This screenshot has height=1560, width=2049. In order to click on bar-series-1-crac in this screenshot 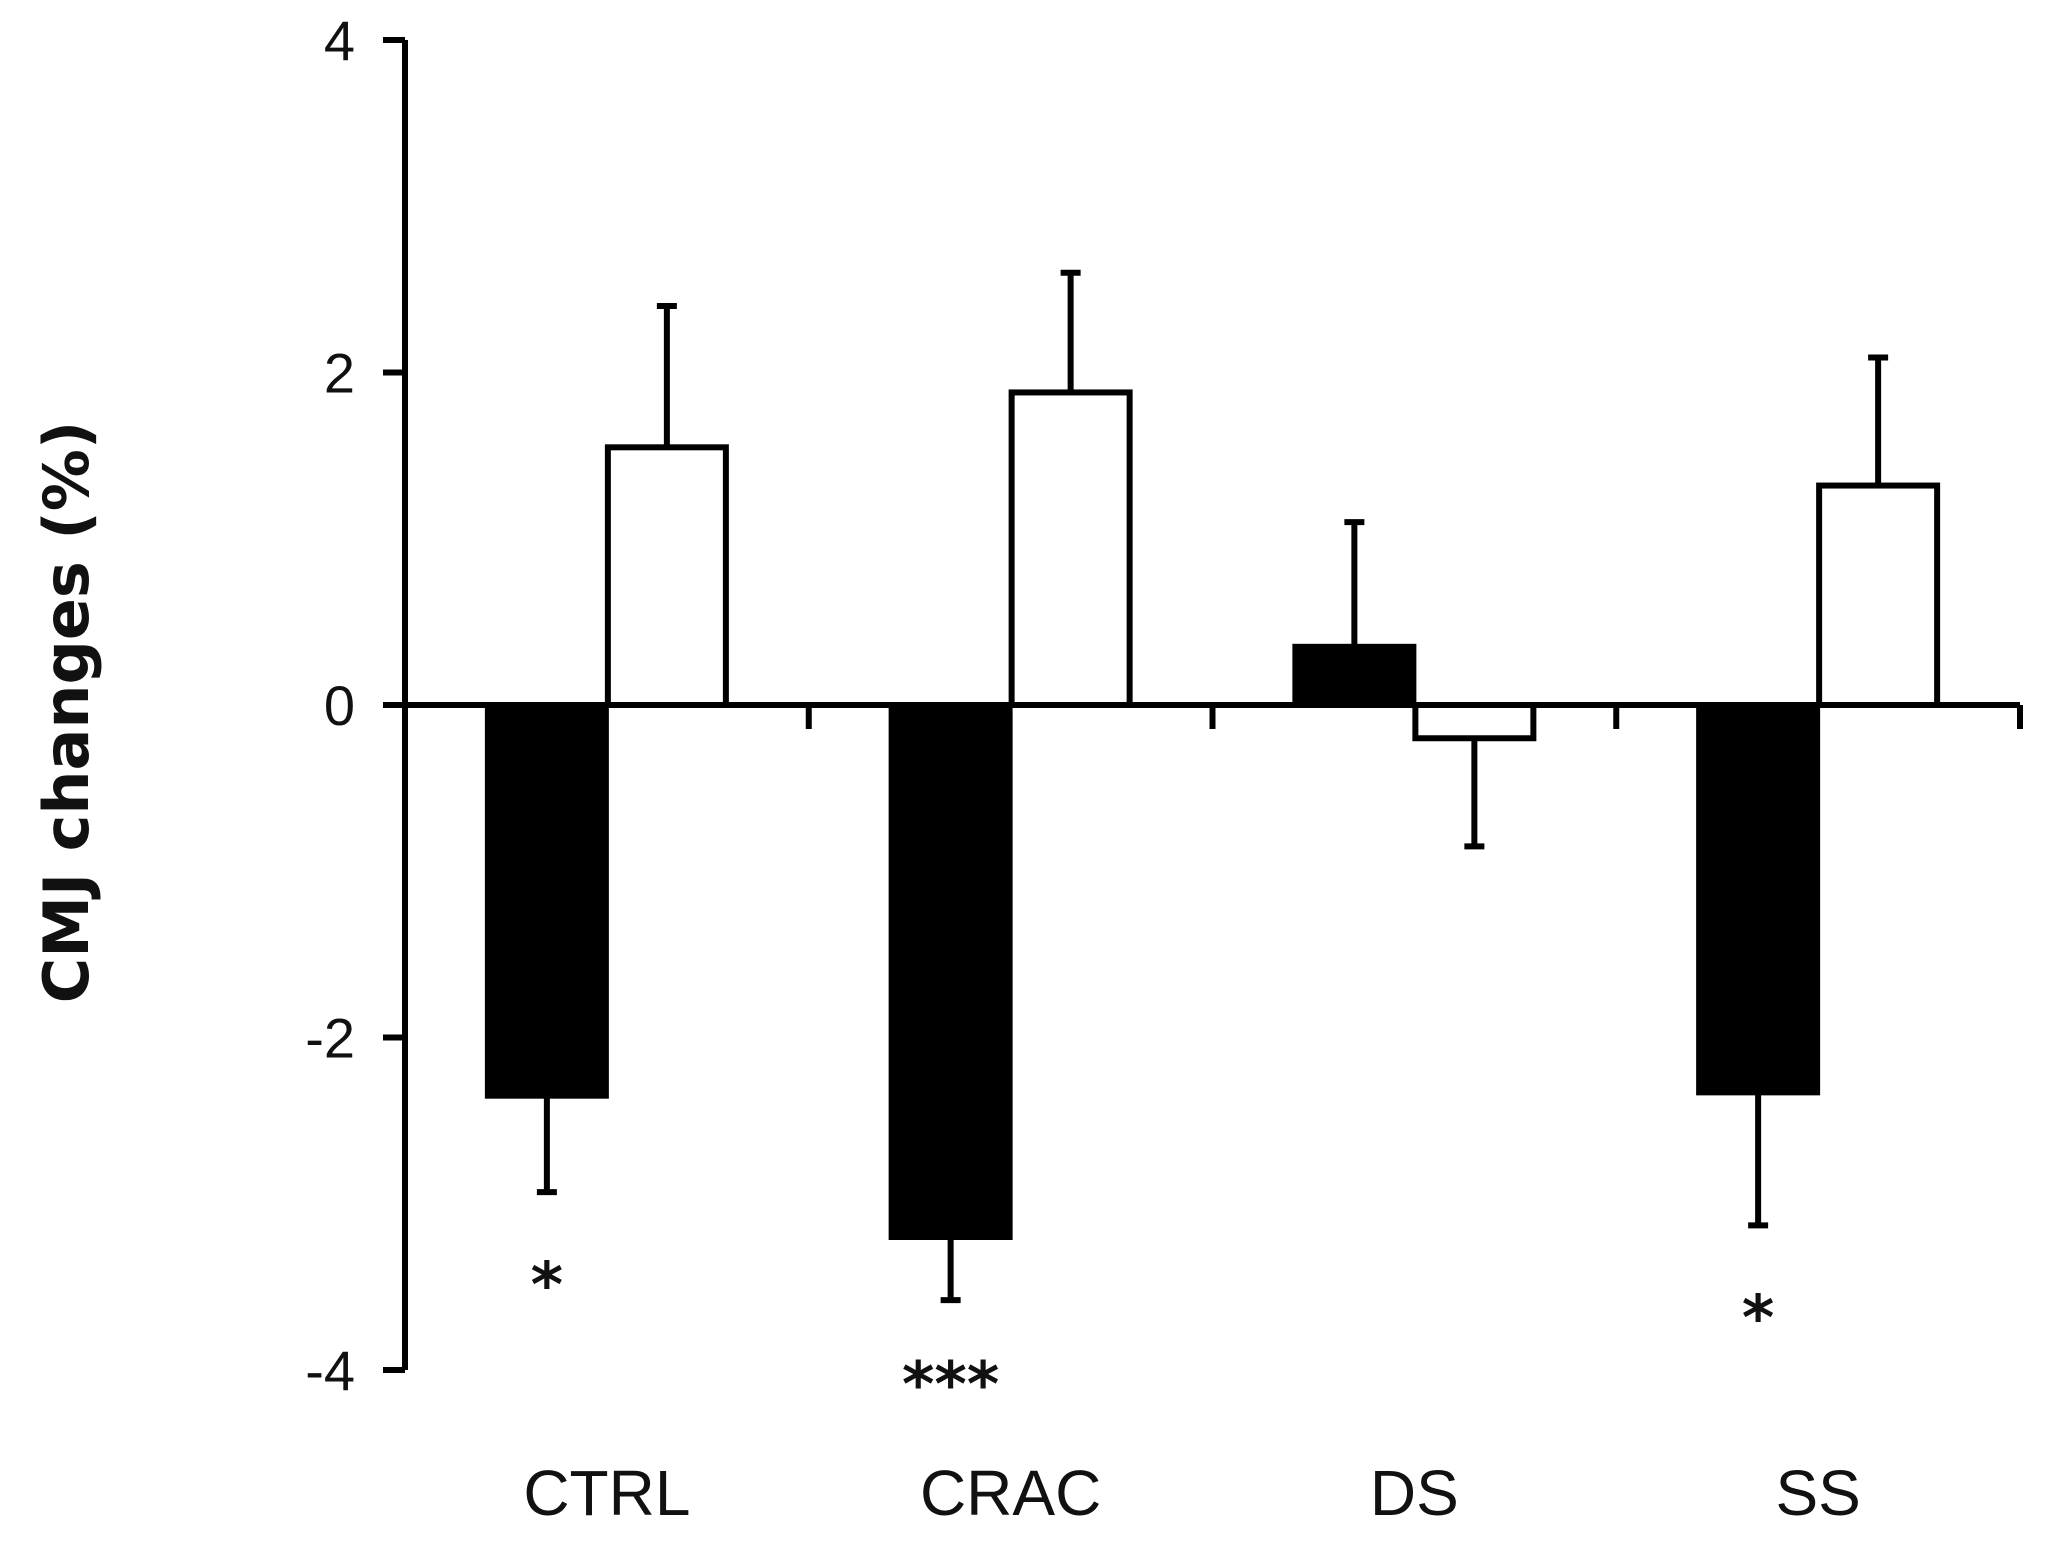, I will do `click(950, 971)`.